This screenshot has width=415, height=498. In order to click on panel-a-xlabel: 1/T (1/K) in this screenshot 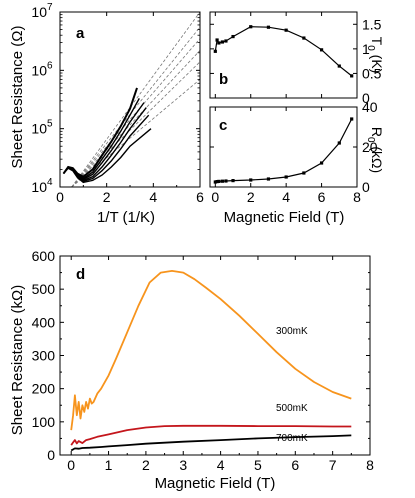, I will do `click(126, 217)`.